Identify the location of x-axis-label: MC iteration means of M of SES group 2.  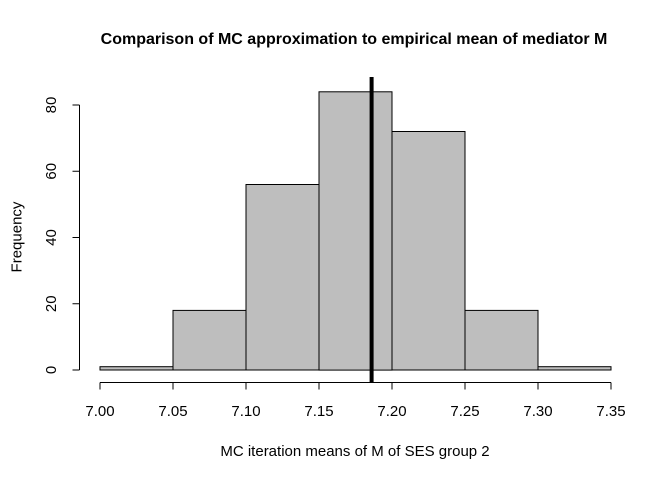
(355, 451).